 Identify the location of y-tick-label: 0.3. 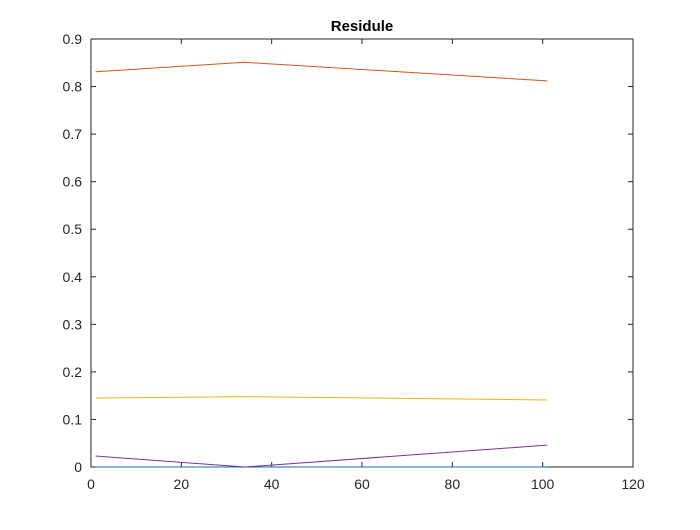
(73, 324).